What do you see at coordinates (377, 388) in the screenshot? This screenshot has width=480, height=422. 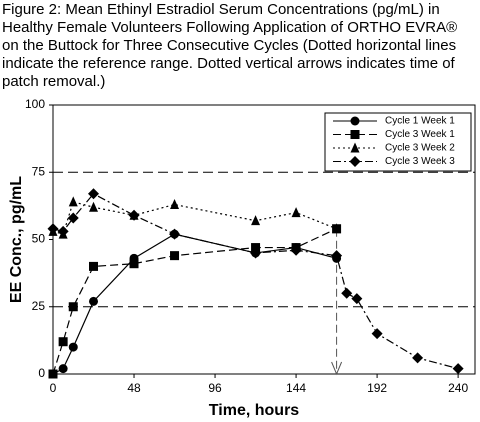 I see `x-tick-label: 192` at bounding box center [377, 388].